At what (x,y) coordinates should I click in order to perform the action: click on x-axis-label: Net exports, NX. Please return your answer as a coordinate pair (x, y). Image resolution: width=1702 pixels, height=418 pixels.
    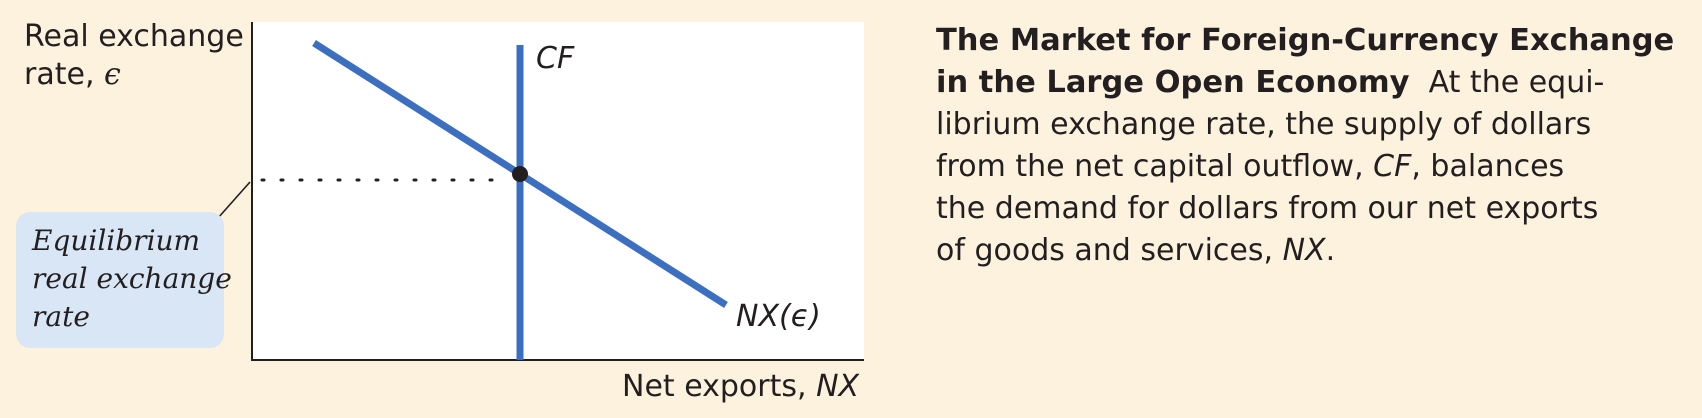
    Looking at the image, I should click on (740, 387).